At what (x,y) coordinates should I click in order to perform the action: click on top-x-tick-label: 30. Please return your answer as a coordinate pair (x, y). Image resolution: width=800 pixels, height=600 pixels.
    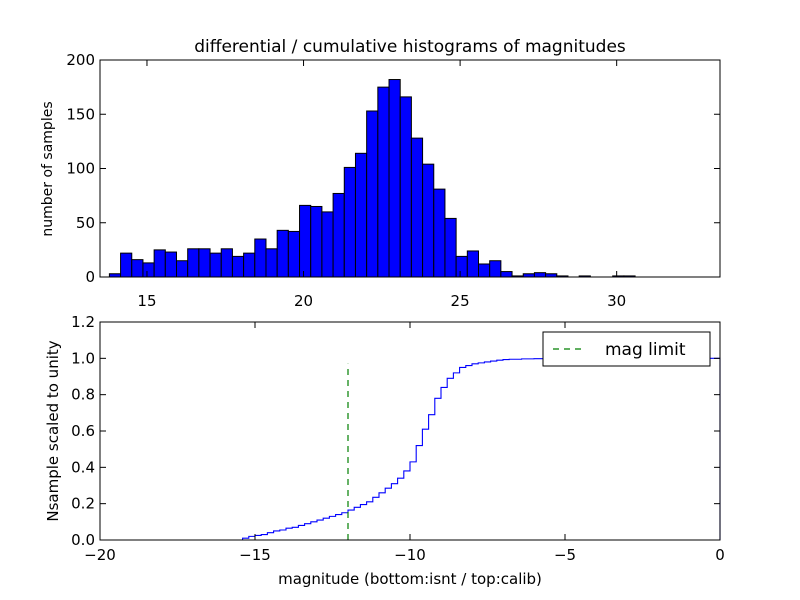
    Looking at the image, I should click on (616, 301).